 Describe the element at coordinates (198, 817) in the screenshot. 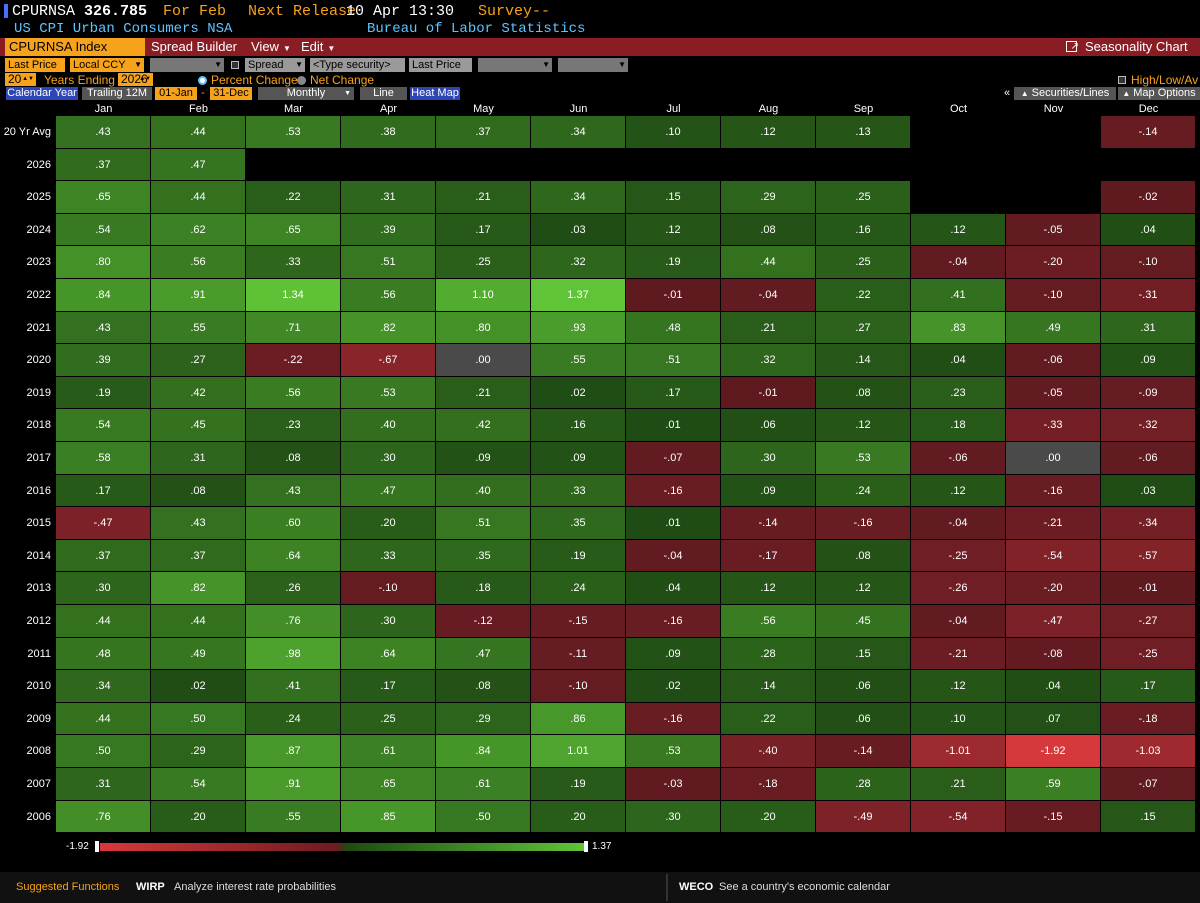

I see `heatmap-cell: .20` at that location.